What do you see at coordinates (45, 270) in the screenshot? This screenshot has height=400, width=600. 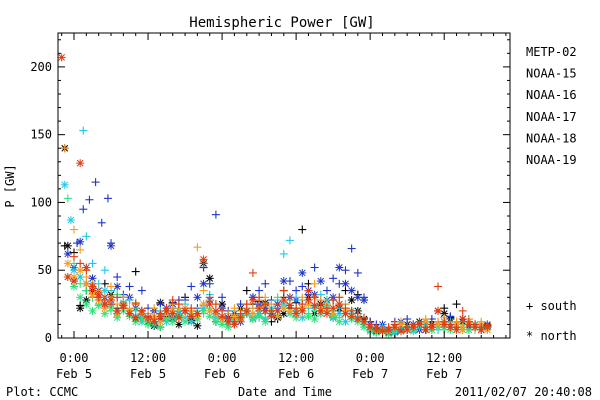 I see `y-tick-label: 50` at bounding box center [45, 270].